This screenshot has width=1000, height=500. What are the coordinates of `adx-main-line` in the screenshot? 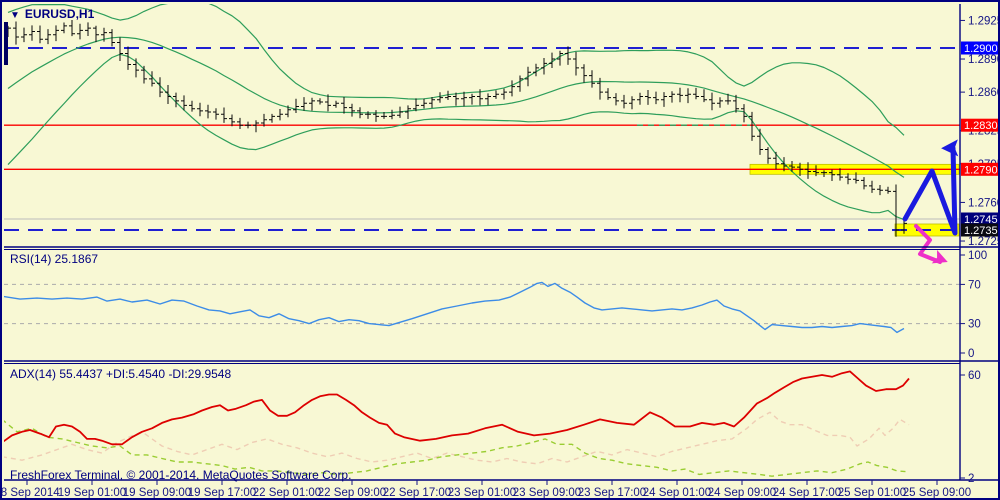 It's located at (457, 408).